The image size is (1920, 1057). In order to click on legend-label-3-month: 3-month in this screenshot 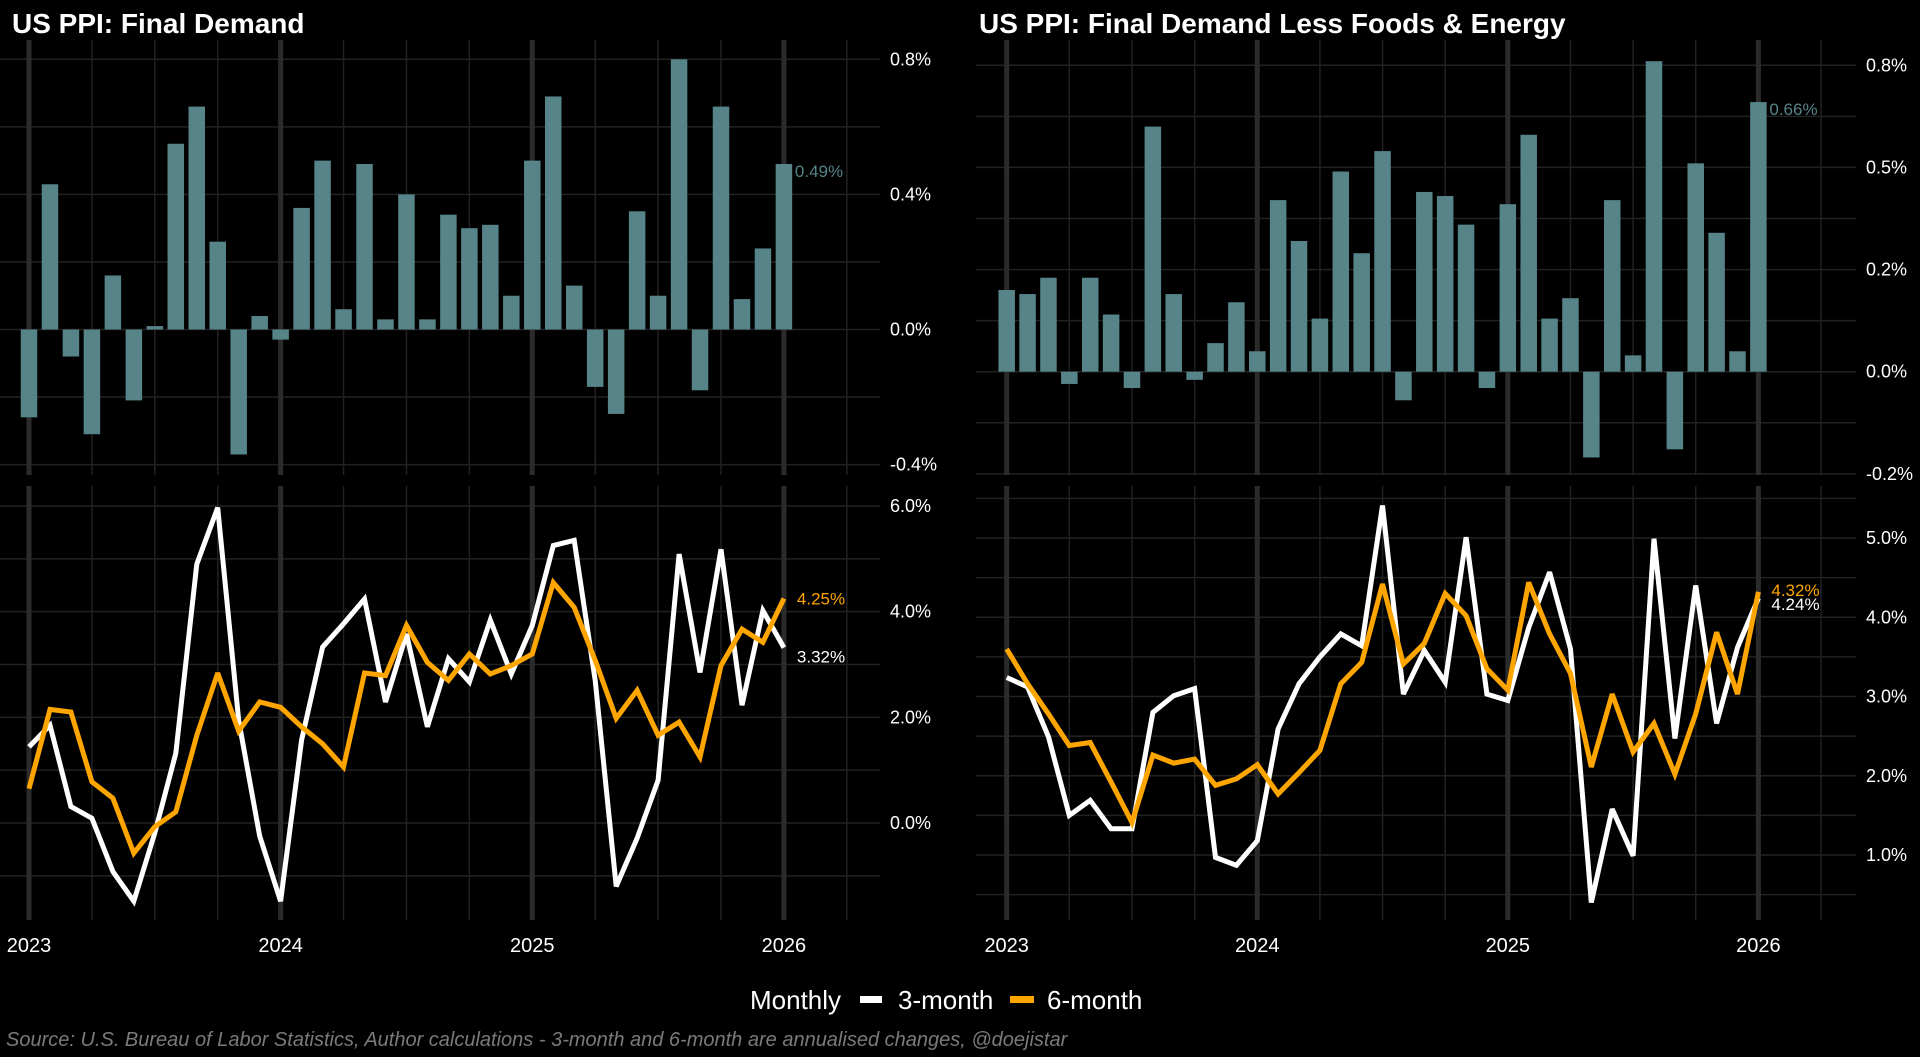, I will do `click(945, 1000)`.